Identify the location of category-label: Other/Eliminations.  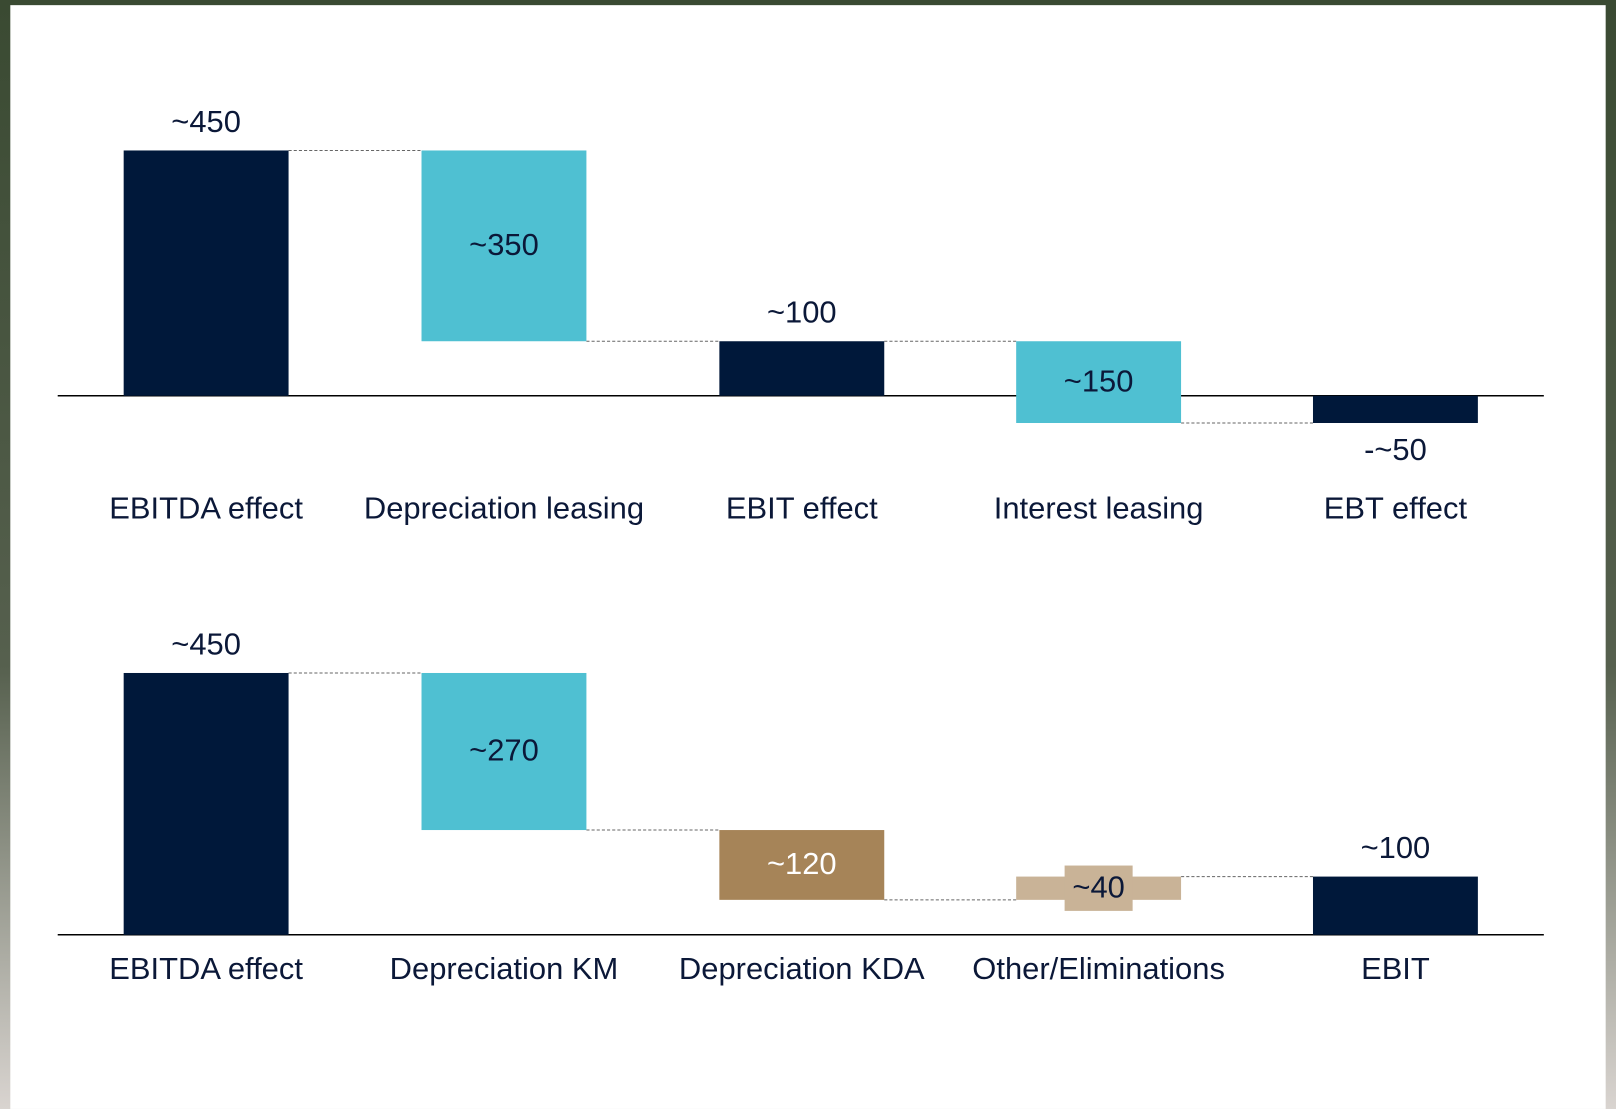
(1098, 969).